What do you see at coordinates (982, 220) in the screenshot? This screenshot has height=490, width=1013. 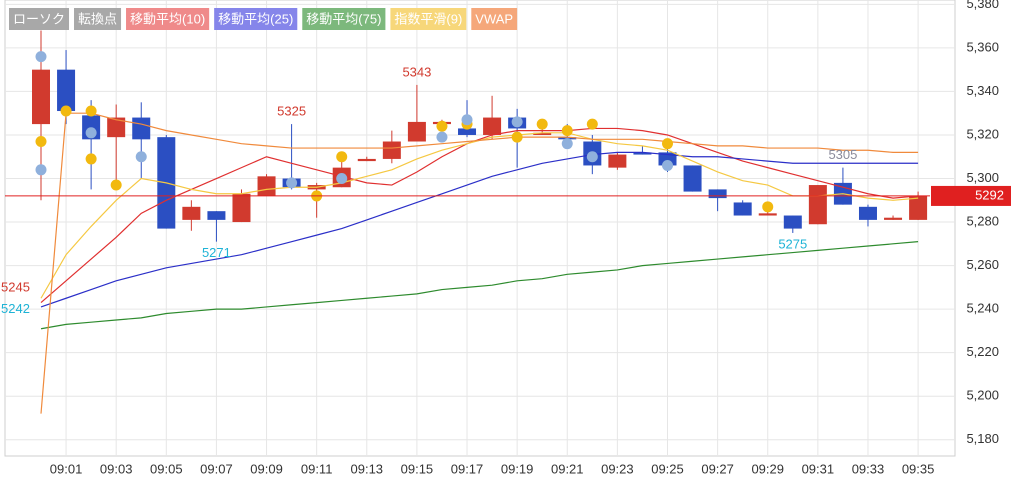 I see `y-tick-label: 5,280` at bounding box center [982, 220].